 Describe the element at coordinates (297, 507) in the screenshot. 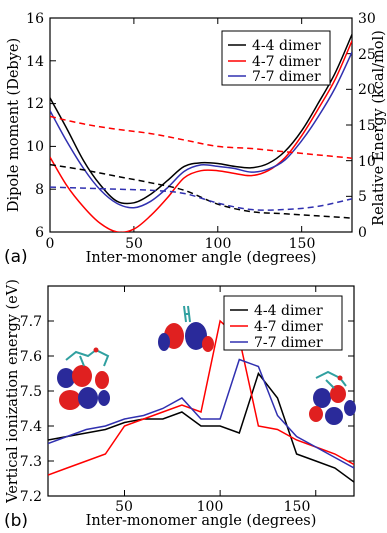

I see `xtick-b-2: 150` at that location.